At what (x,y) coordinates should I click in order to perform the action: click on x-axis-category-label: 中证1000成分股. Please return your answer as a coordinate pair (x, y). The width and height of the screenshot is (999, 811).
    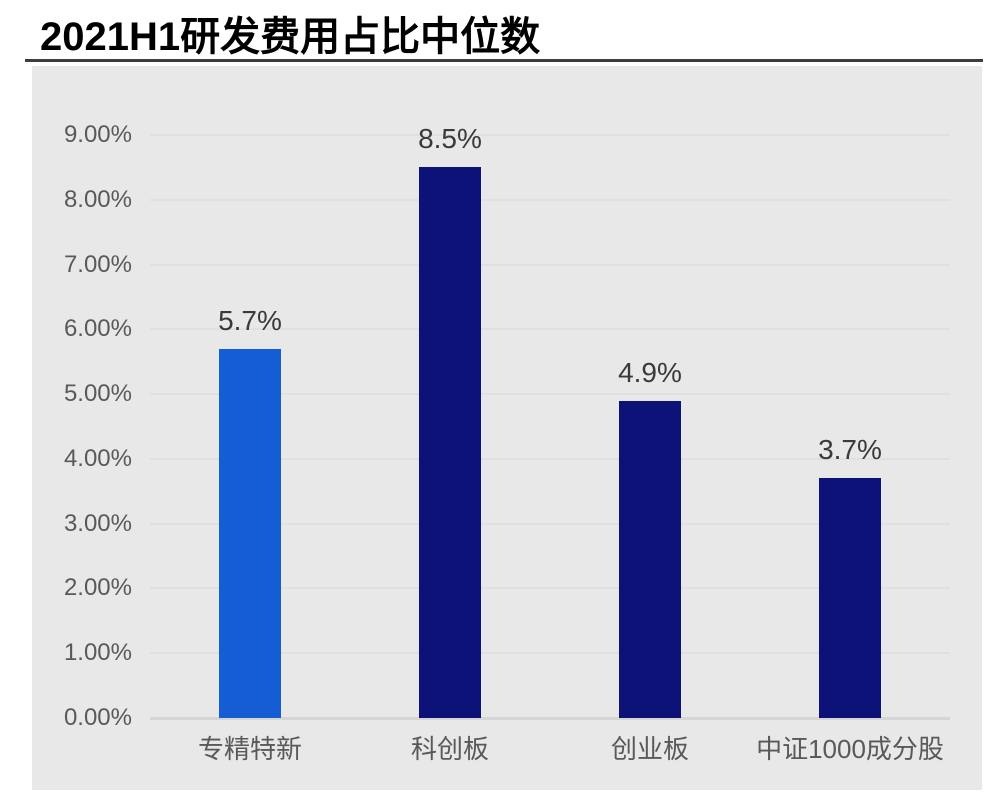
    Looking at the image, I should click on (850, 749).